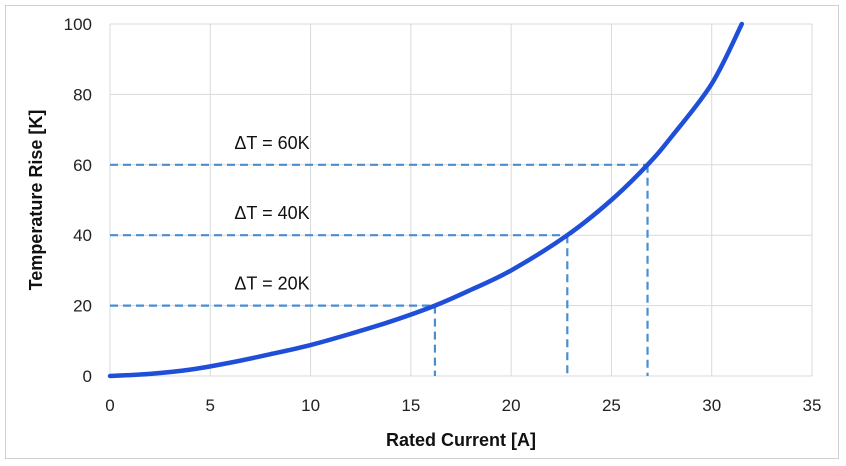 This screenshot has width=846, height=466. What do you see at coordinates (87, 376) in the screenshot?
I see `y-tick-label: 0` at bounding box center [87, 376].